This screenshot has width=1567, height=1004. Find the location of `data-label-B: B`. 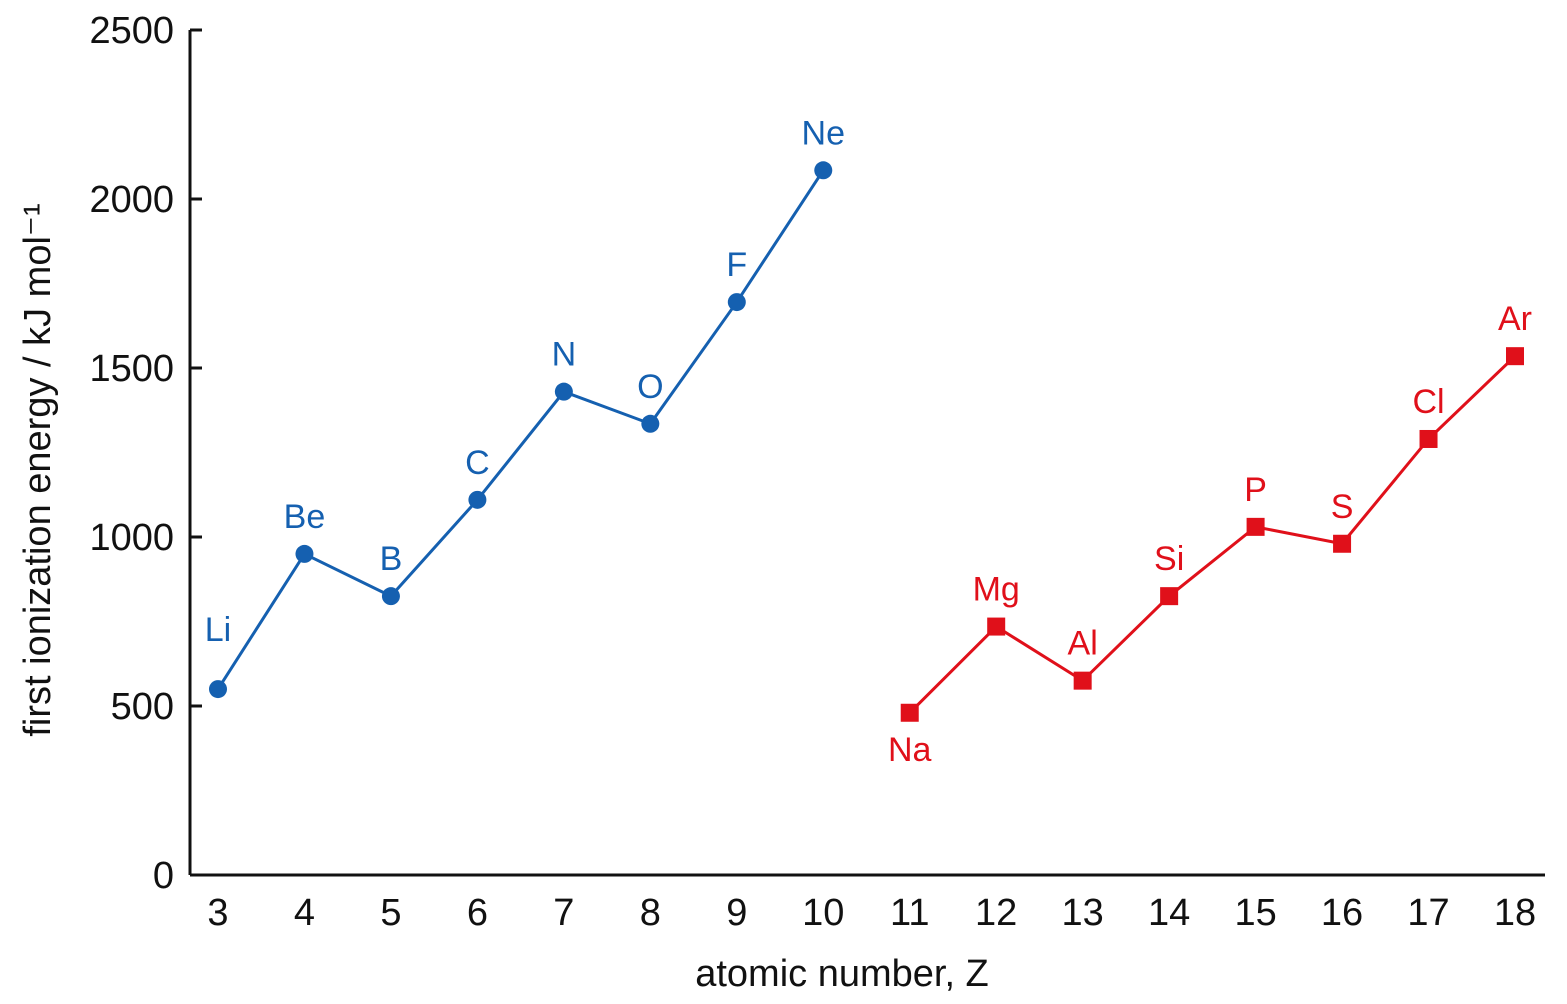

data-label-B: B is located at coordinates (391, 559).